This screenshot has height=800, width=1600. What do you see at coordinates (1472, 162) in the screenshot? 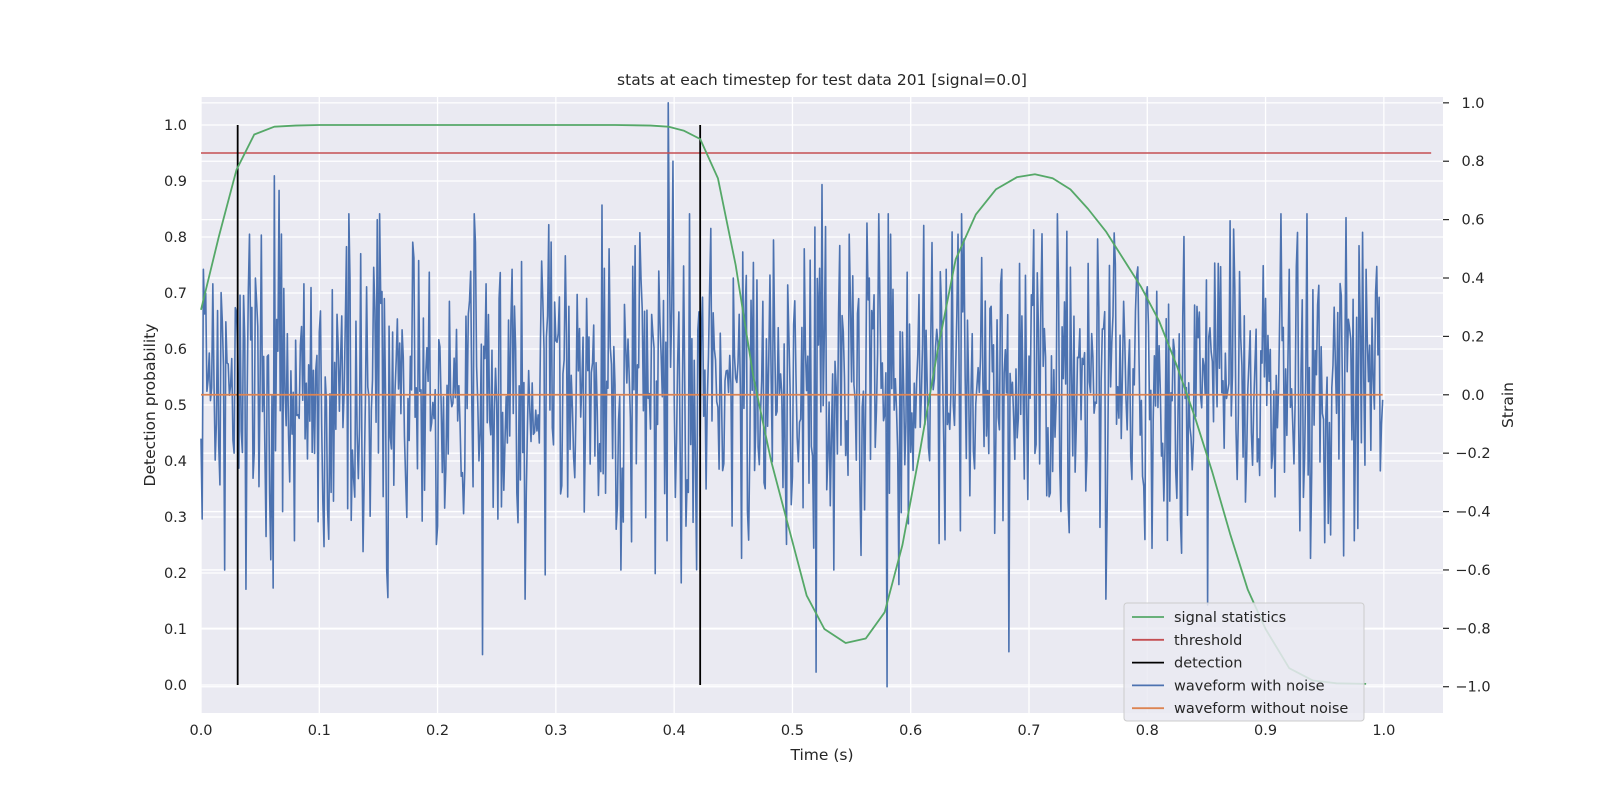
I see `y-right-tick-label: 0.8` at bounding box center [1472, 162].